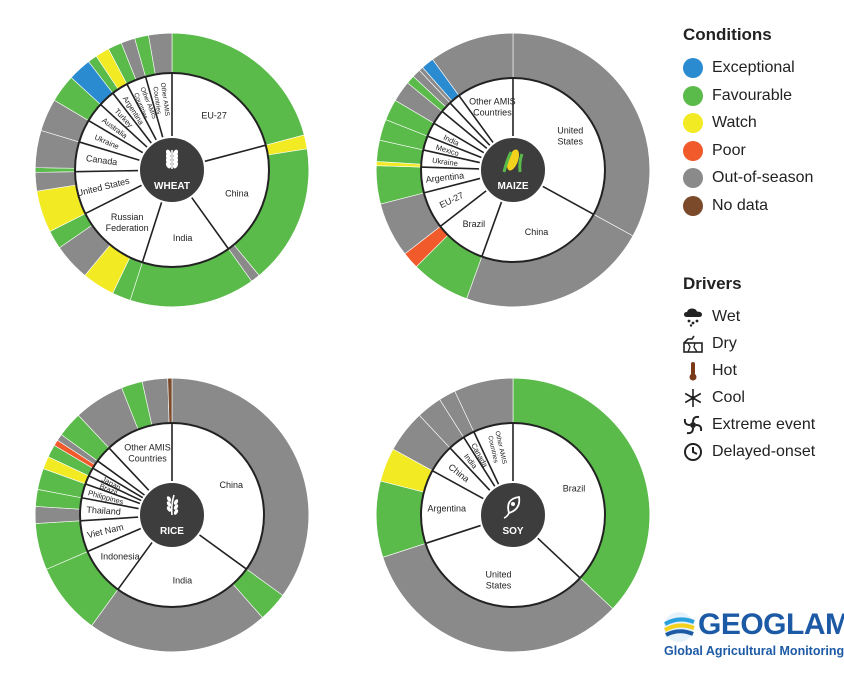  Describe the element at coordinates (570, 136) in the screenshot. I see `maize-country-label: United States` at that location.